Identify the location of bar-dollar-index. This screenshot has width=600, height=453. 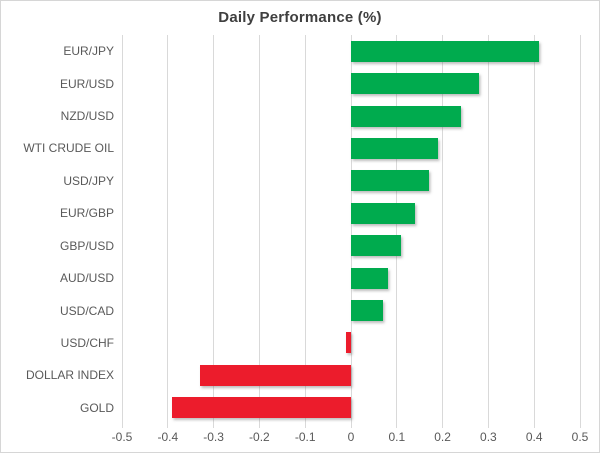
(275, 375).